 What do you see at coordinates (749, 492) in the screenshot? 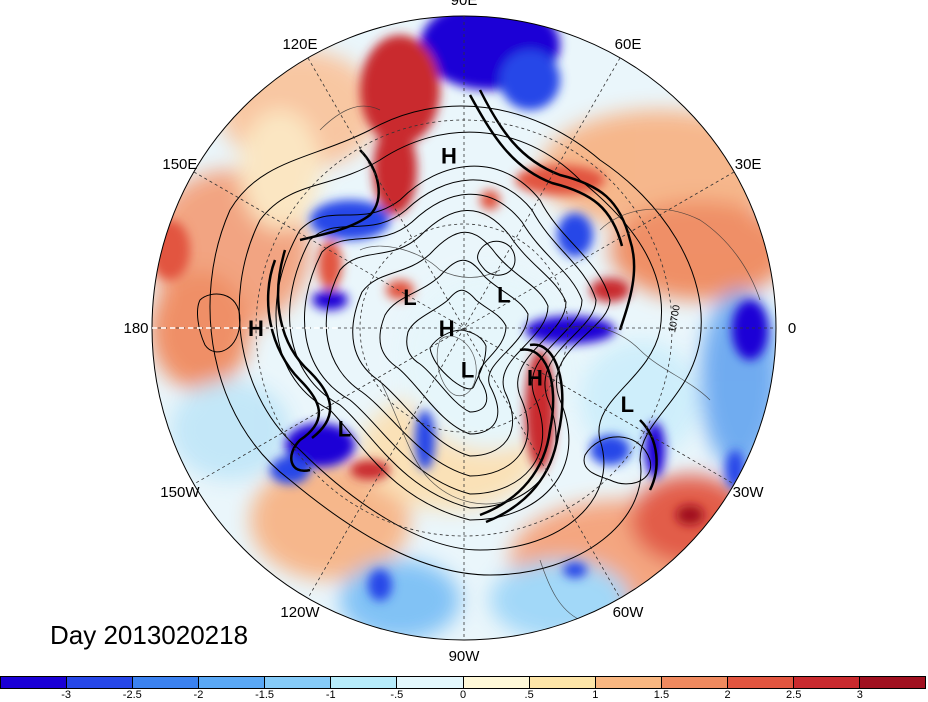
I see `lon-label-30w: 30W` at bounding box center [749, 492].